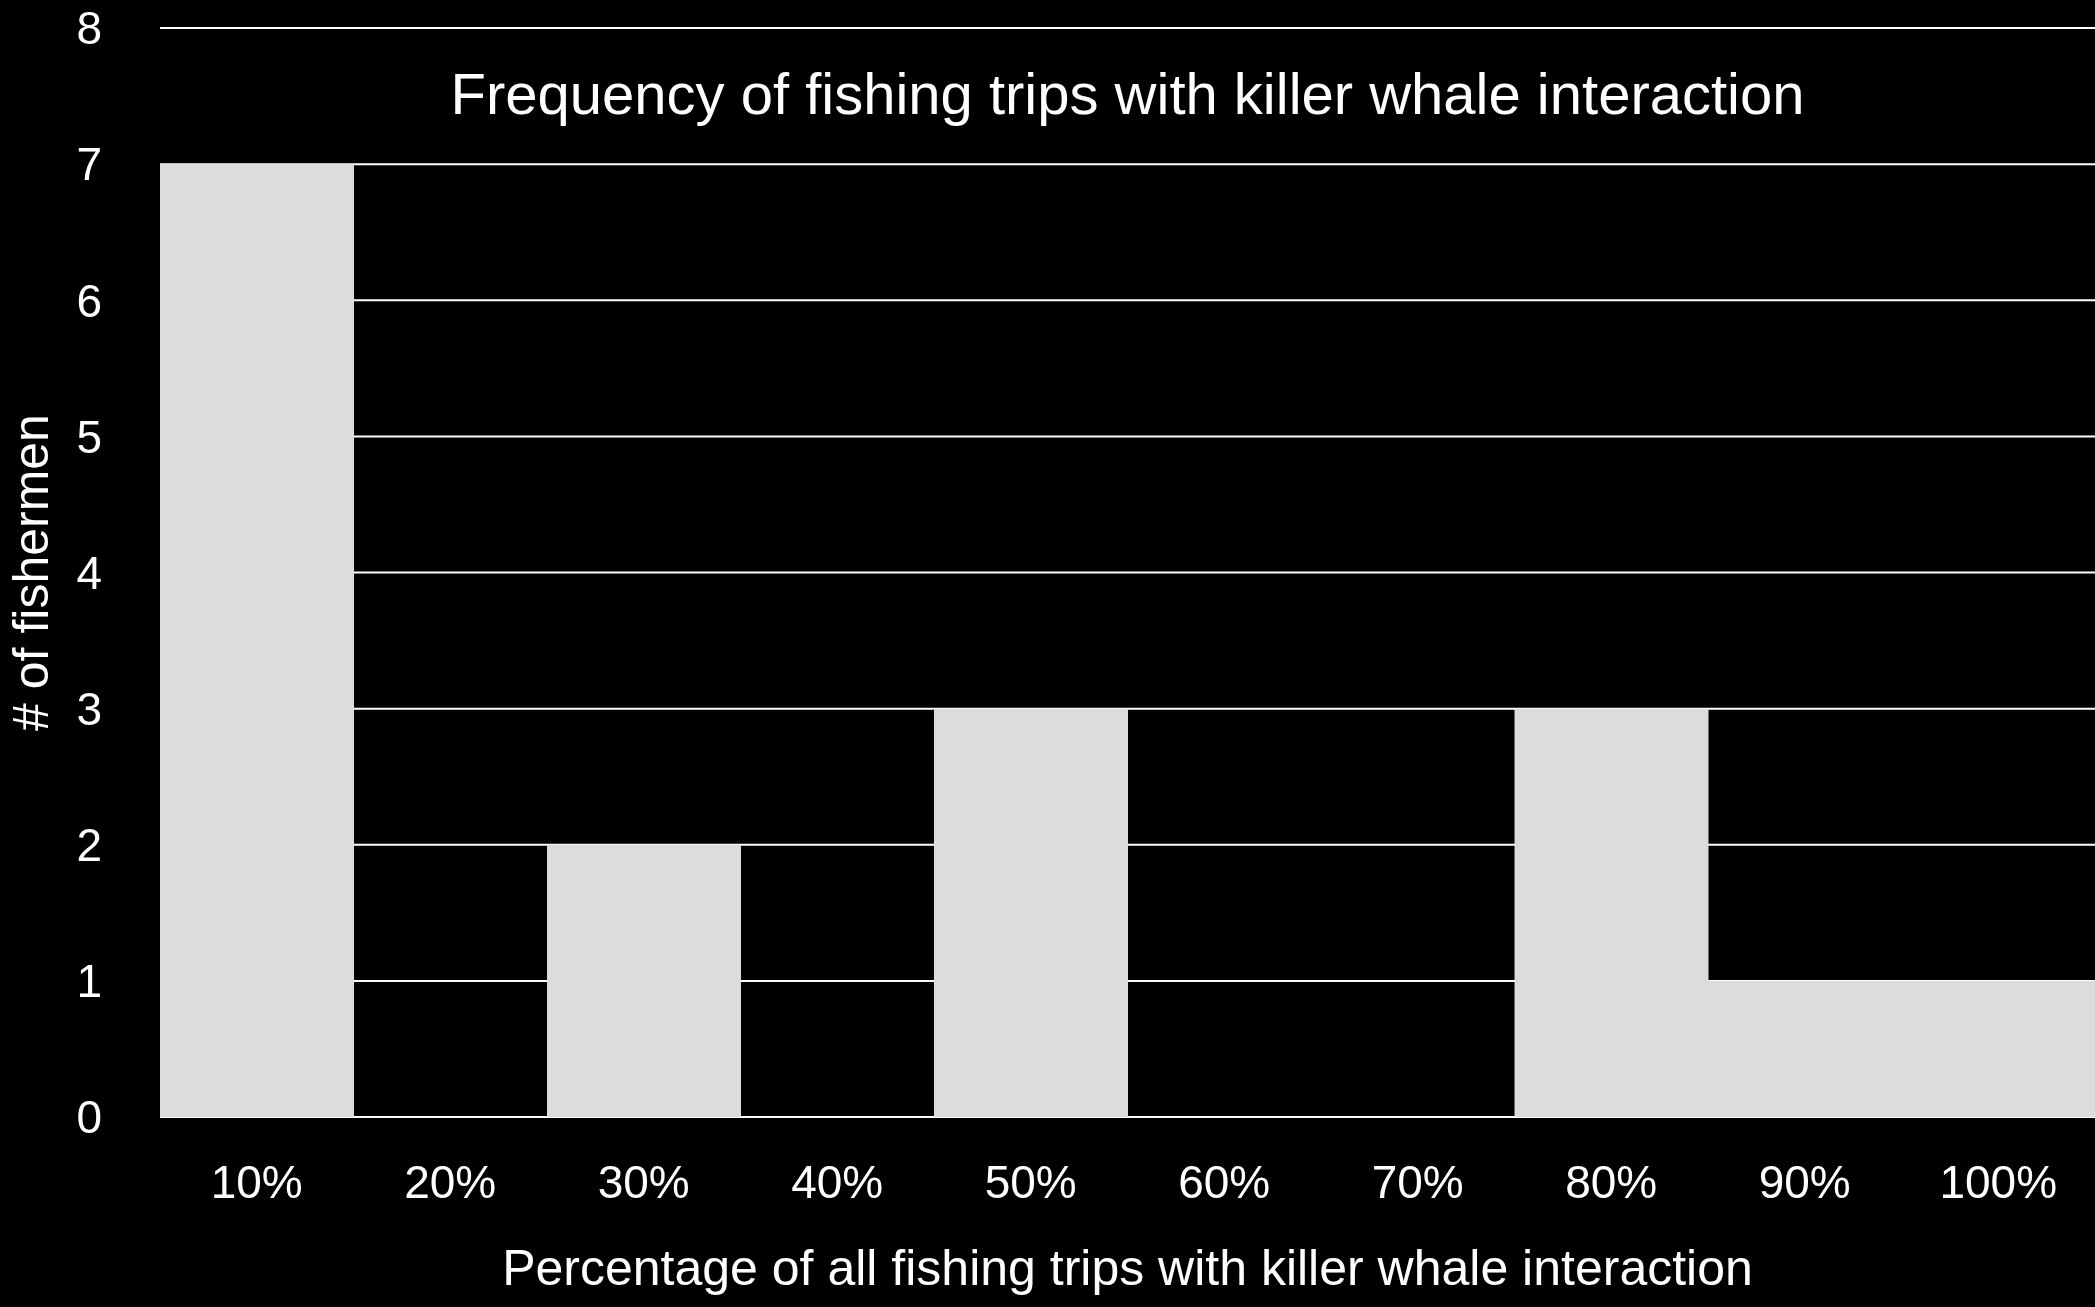 The image size is (2095, 1307). Describe the element at coordinates (89, 436) in the screenshot. I see `y-tick-label: 5` at that location.